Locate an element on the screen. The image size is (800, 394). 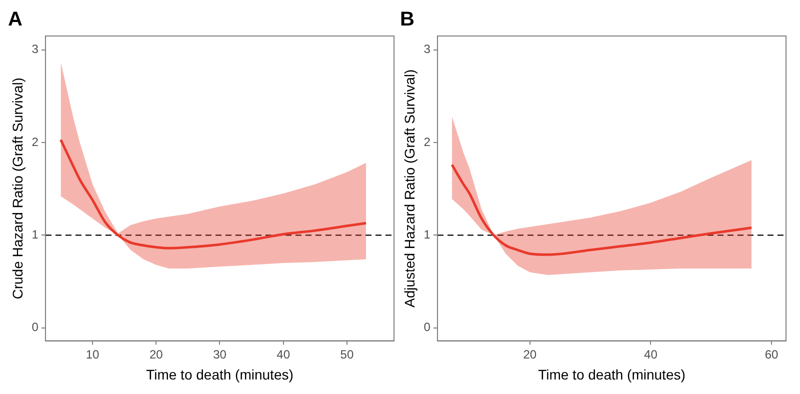
y-axis-title: Adjusted Hazard Ratio (Graft Survival) is located at coordinates (409, 188).